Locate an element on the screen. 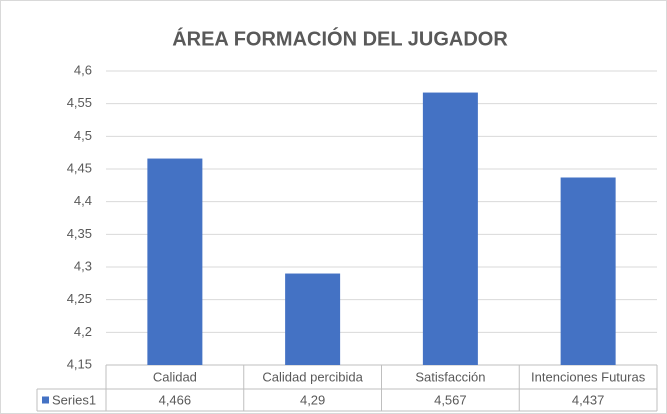 The image size is (667, 414). legend-key is located at coordinates (45, 400).